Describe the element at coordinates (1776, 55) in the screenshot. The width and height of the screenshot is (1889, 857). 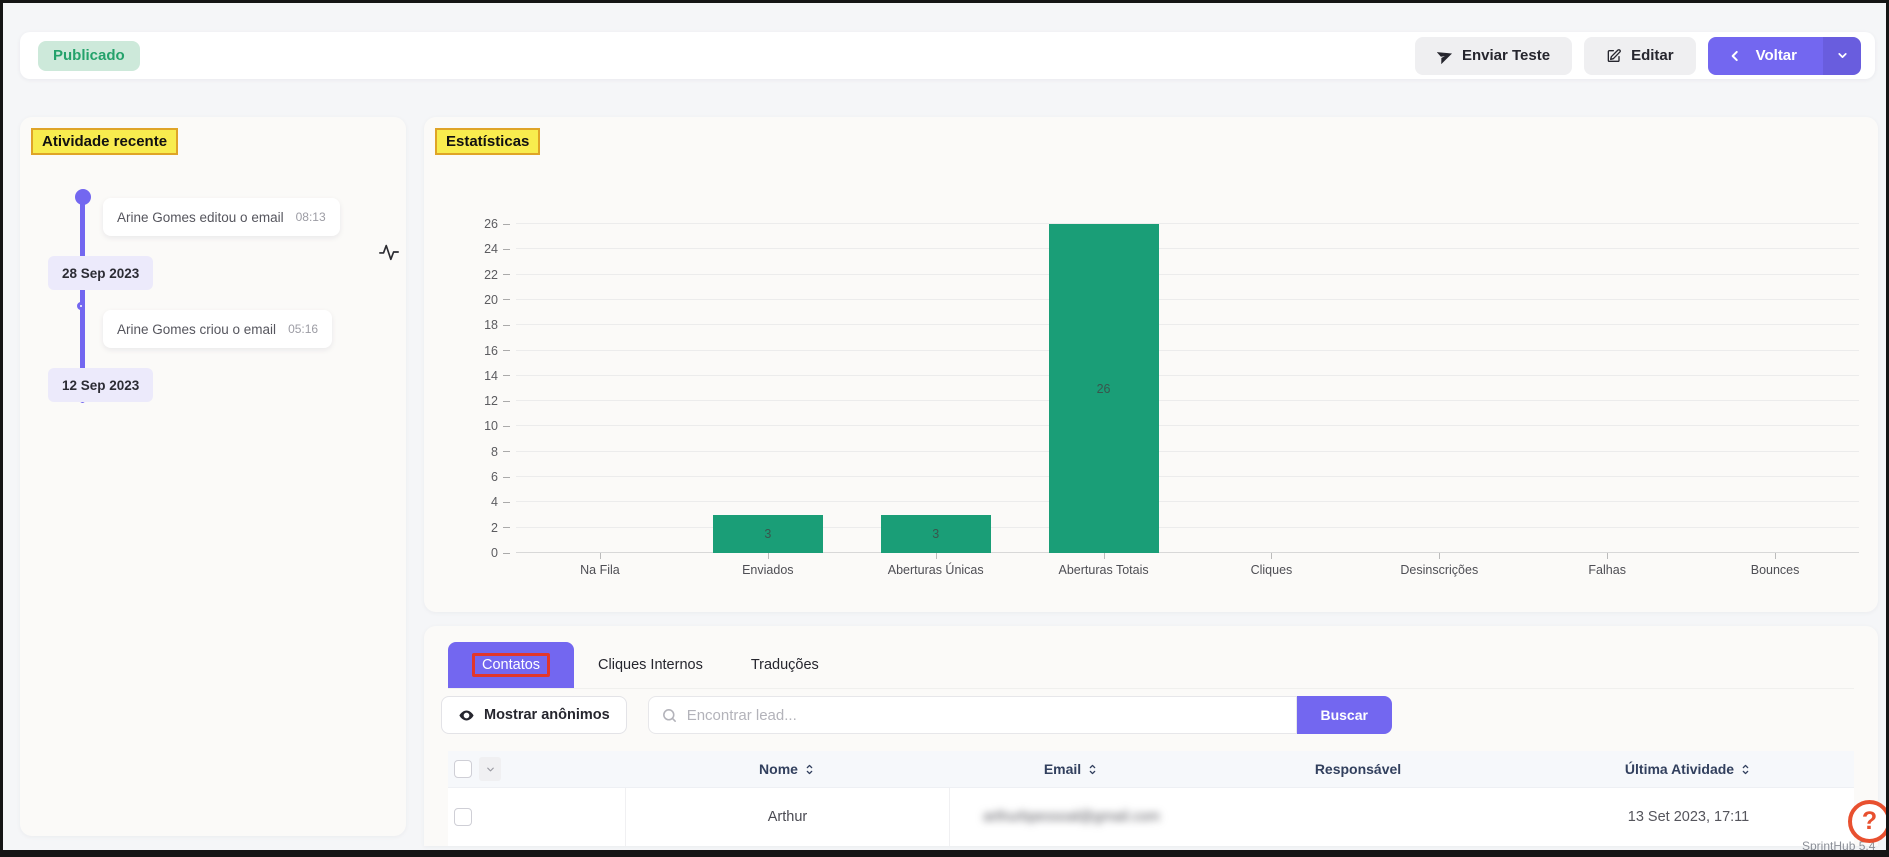
I see `back-label: Voltar` at that location.